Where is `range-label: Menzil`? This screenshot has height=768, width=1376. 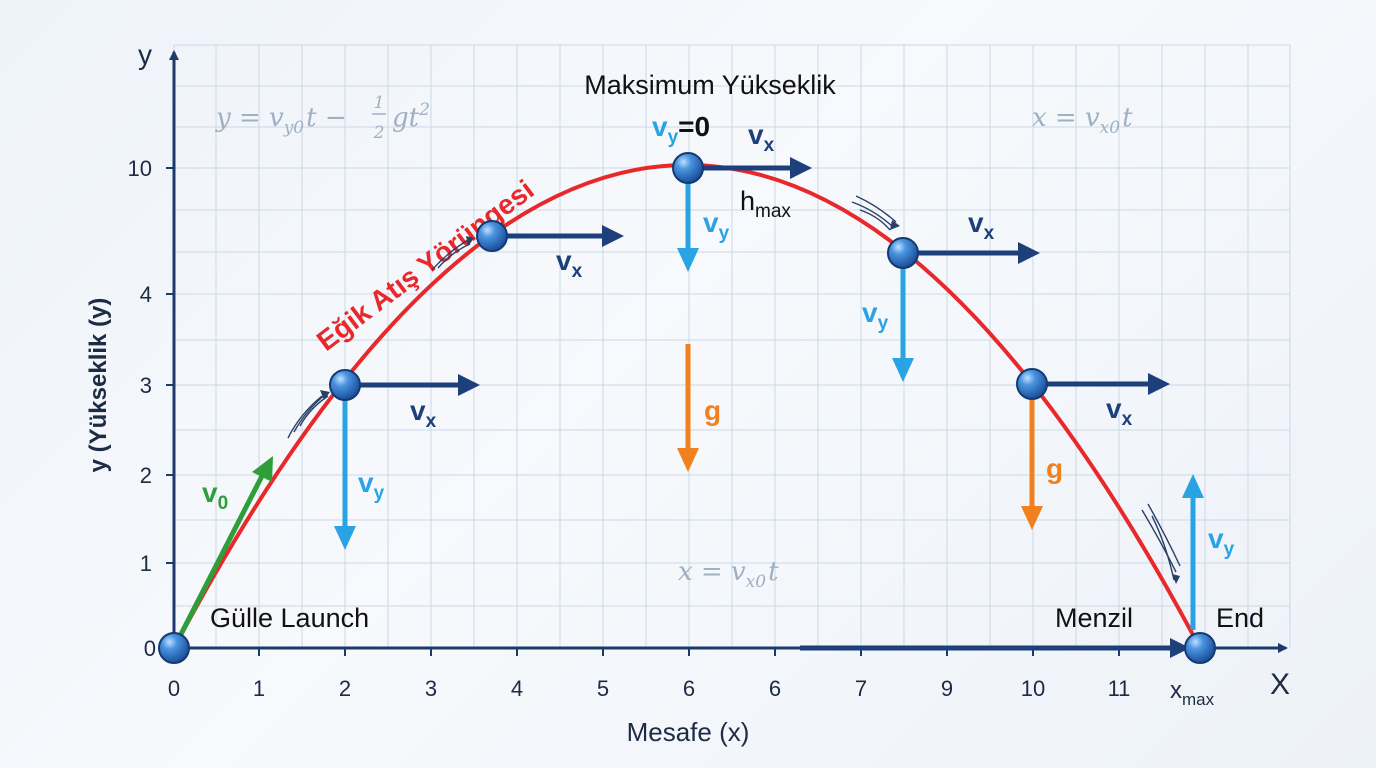 range-label: Menzil is located at coordinates (1094, 618).